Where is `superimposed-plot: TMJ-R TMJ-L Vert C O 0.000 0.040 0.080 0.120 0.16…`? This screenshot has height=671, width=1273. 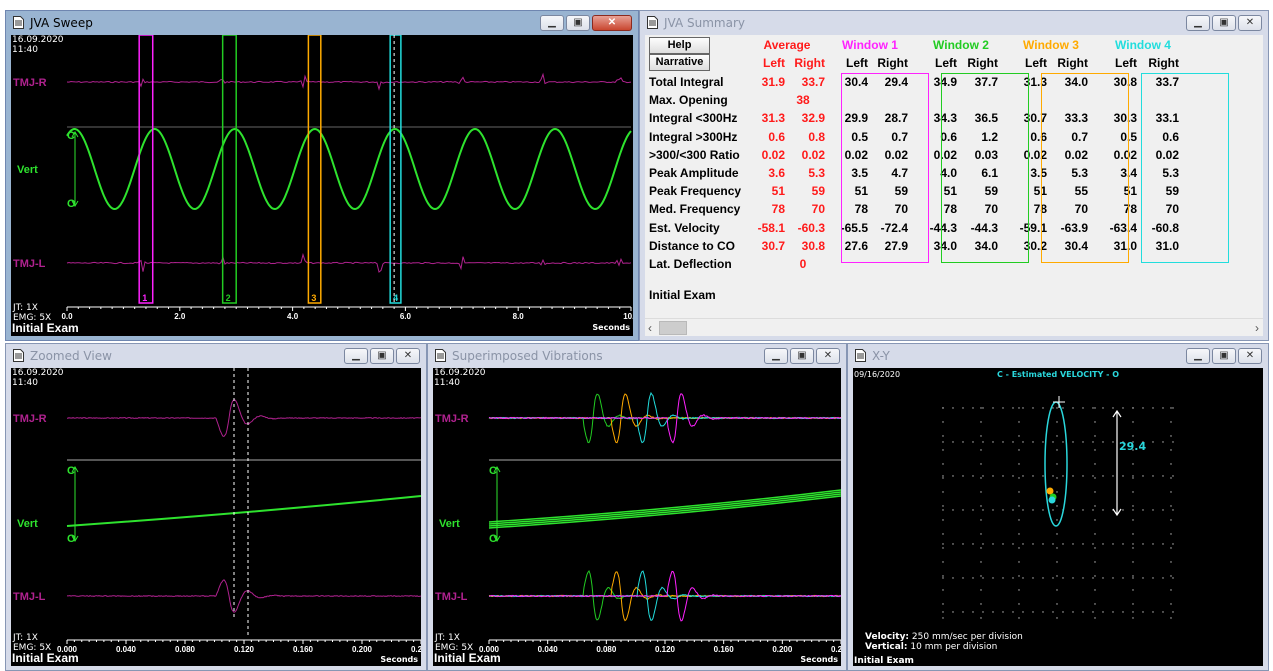 superimposed-plot: TMJ-R TMJ-L Vert C O 0.000 0.040 0.080 0.120 0.16… is located at coordinates (637, 517).